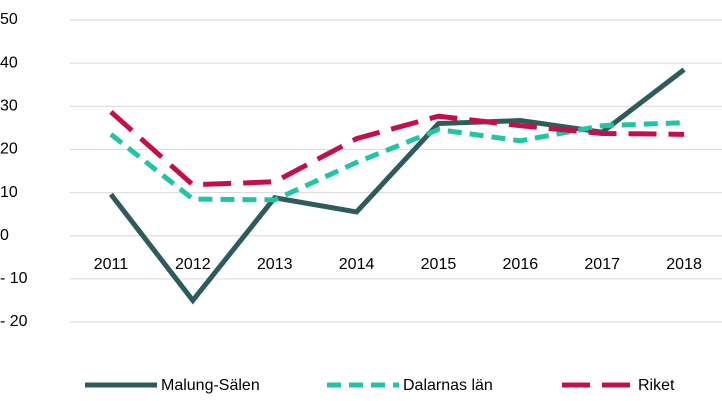  Describe the element at coordinates (4, 235) in the screenshot. I see `y-tick-label: 0` at that location.